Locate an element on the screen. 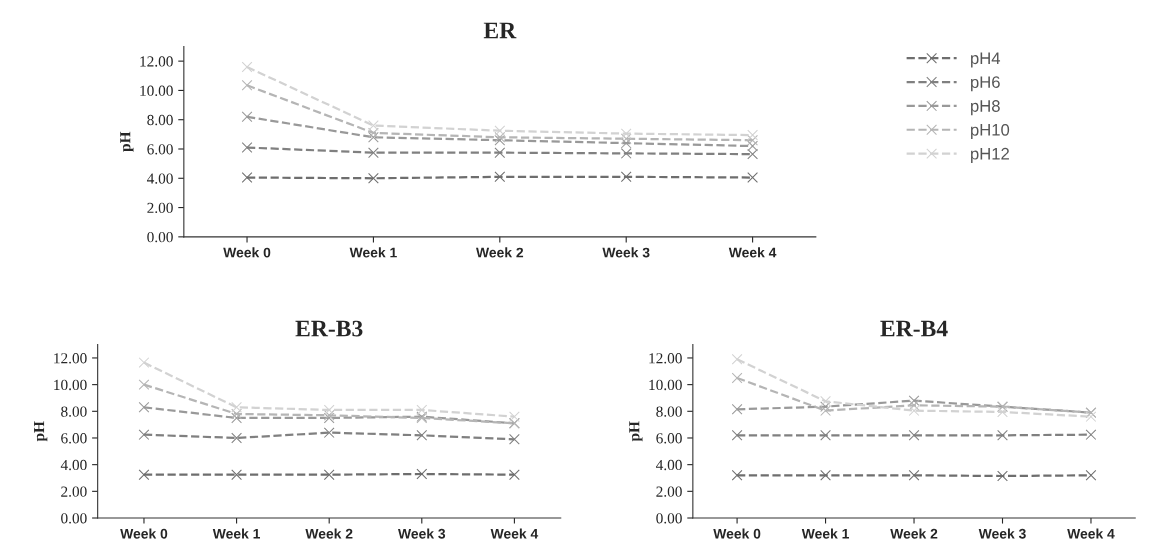 This screenshot has width=1149, height=547. chart-title: ER-B4 is located at coordinates (914, 328).